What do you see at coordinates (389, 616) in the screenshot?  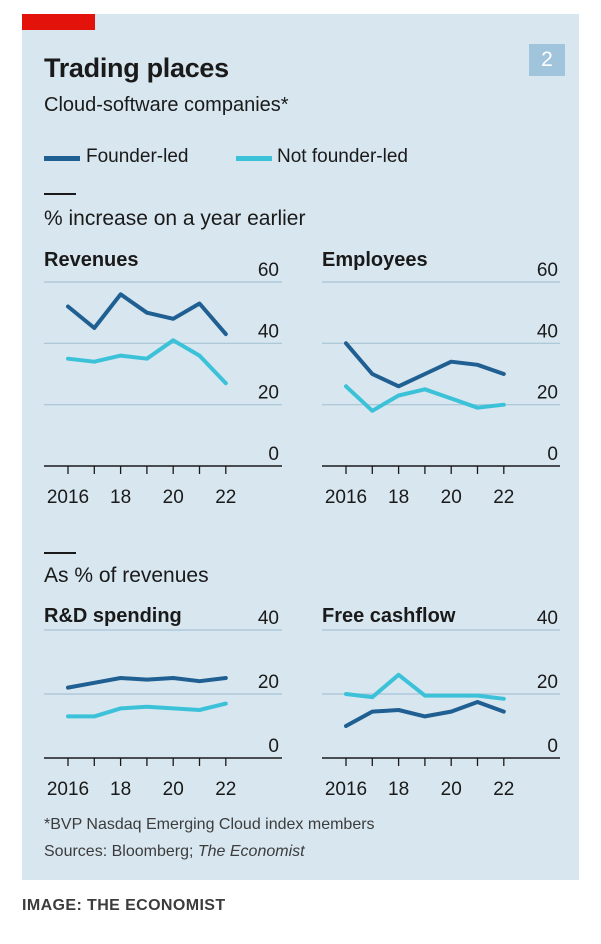 I see `panel-title-free-cashflow: Free cashflow` at bounding box center [389, 616].